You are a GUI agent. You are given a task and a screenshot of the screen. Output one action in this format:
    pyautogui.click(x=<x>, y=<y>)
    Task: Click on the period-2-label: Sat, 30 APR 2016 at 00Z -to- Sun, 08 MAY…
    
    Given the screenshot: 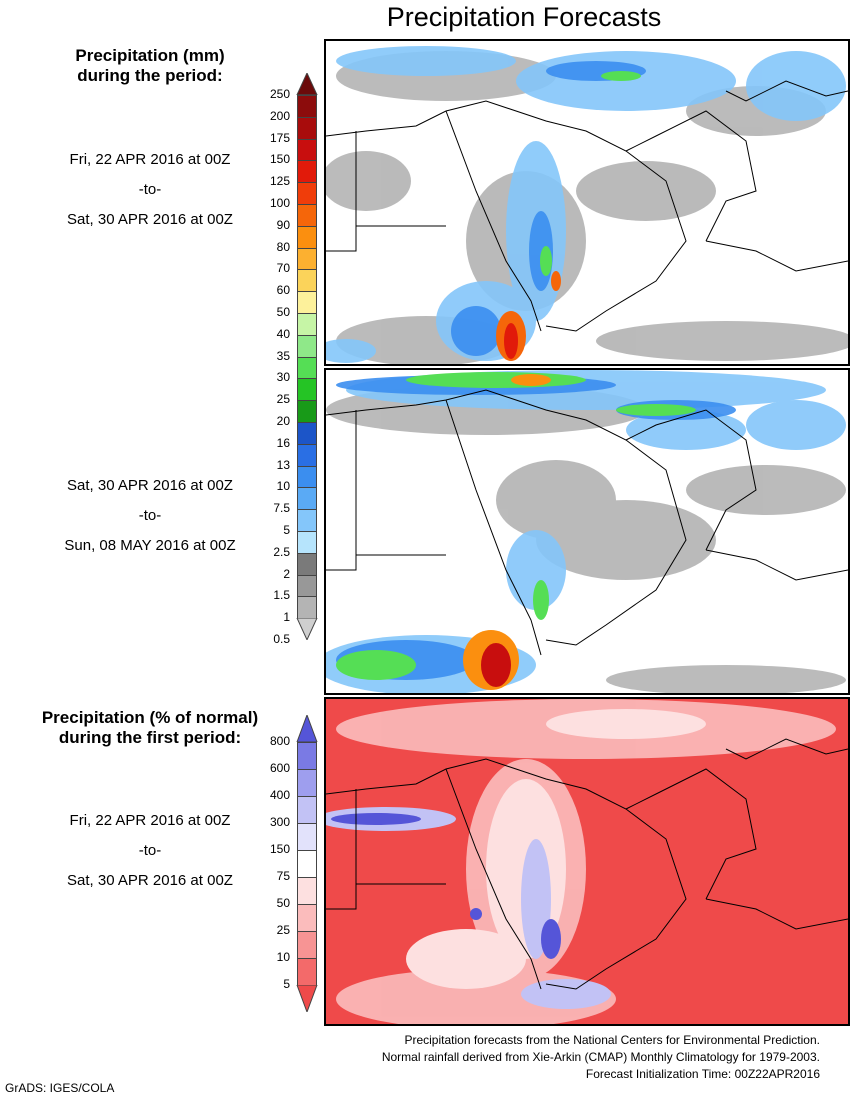 What is the action you would take?
    pyautogui.click(x=150, y=522)
    